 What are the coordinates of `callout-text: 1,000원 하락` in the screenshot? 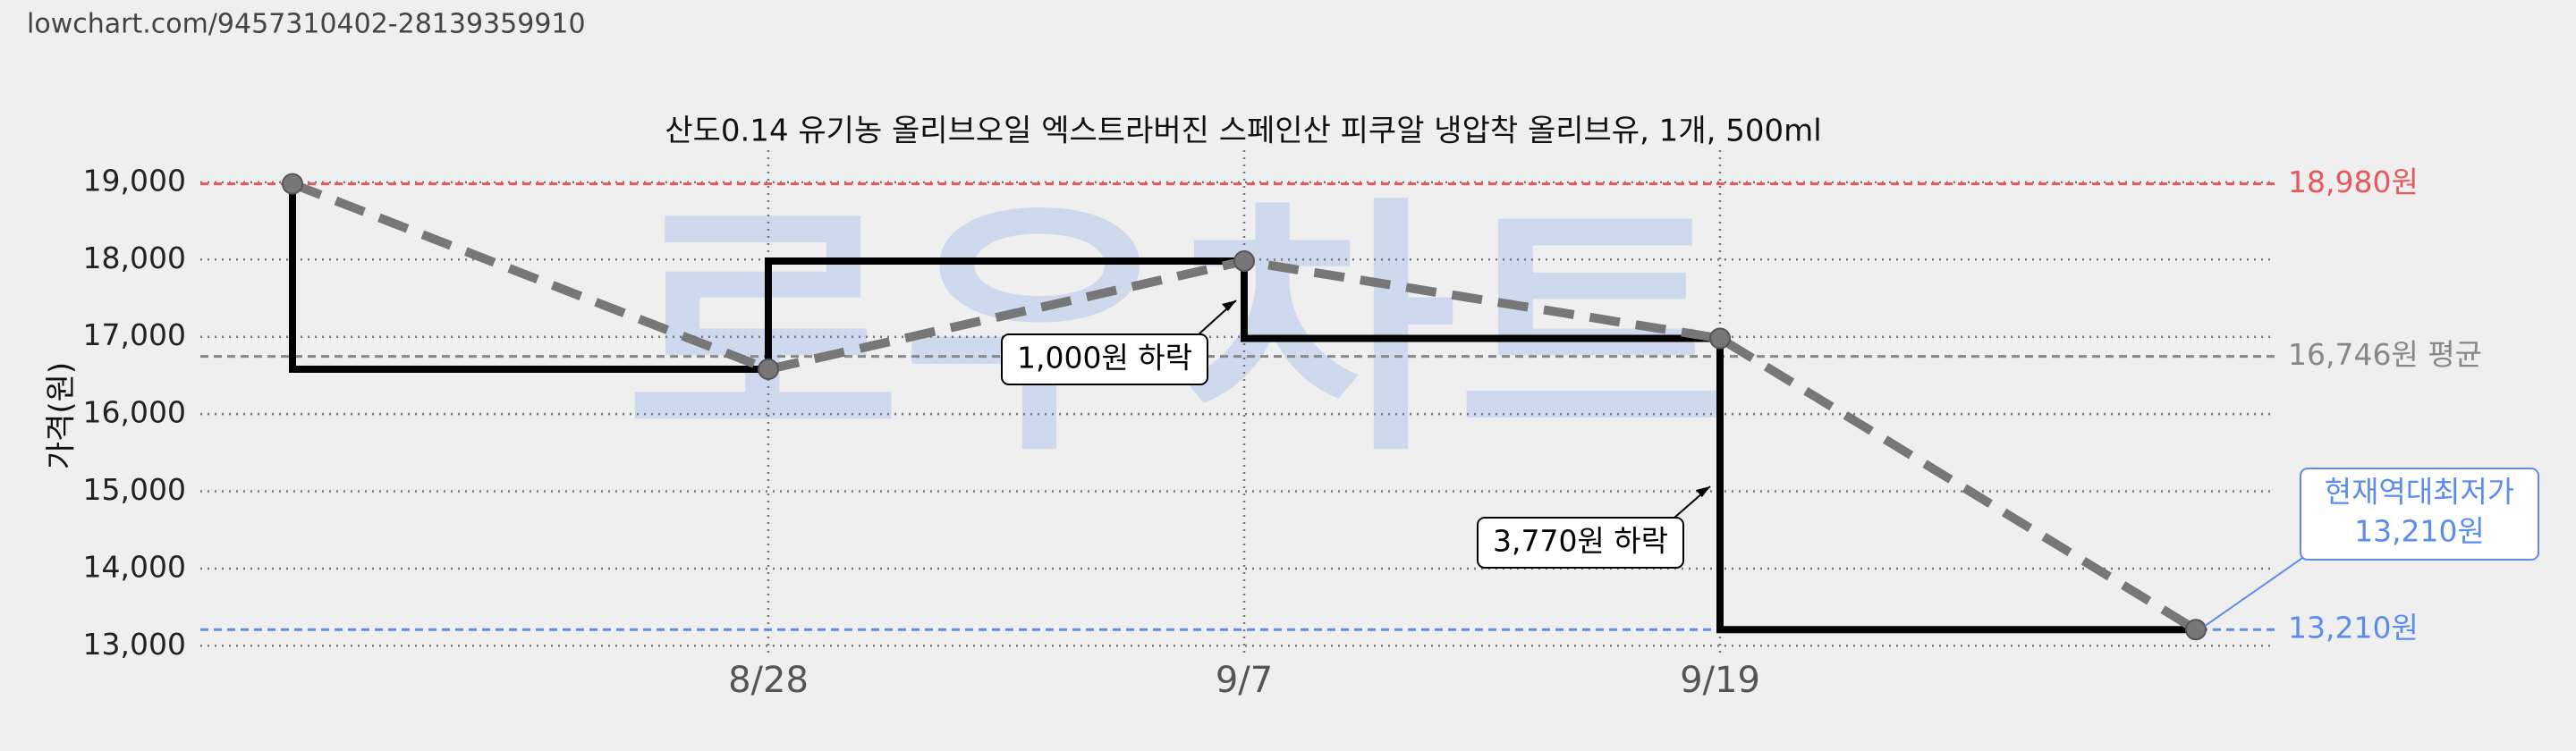 It's located at (1104, 358).